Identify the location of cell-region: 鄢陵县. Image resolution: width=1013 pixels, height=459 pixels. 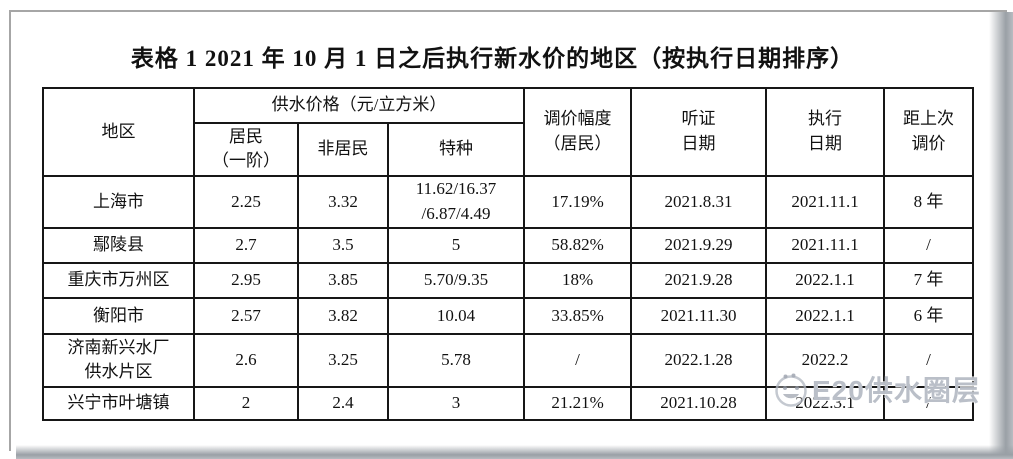
(118, 245).